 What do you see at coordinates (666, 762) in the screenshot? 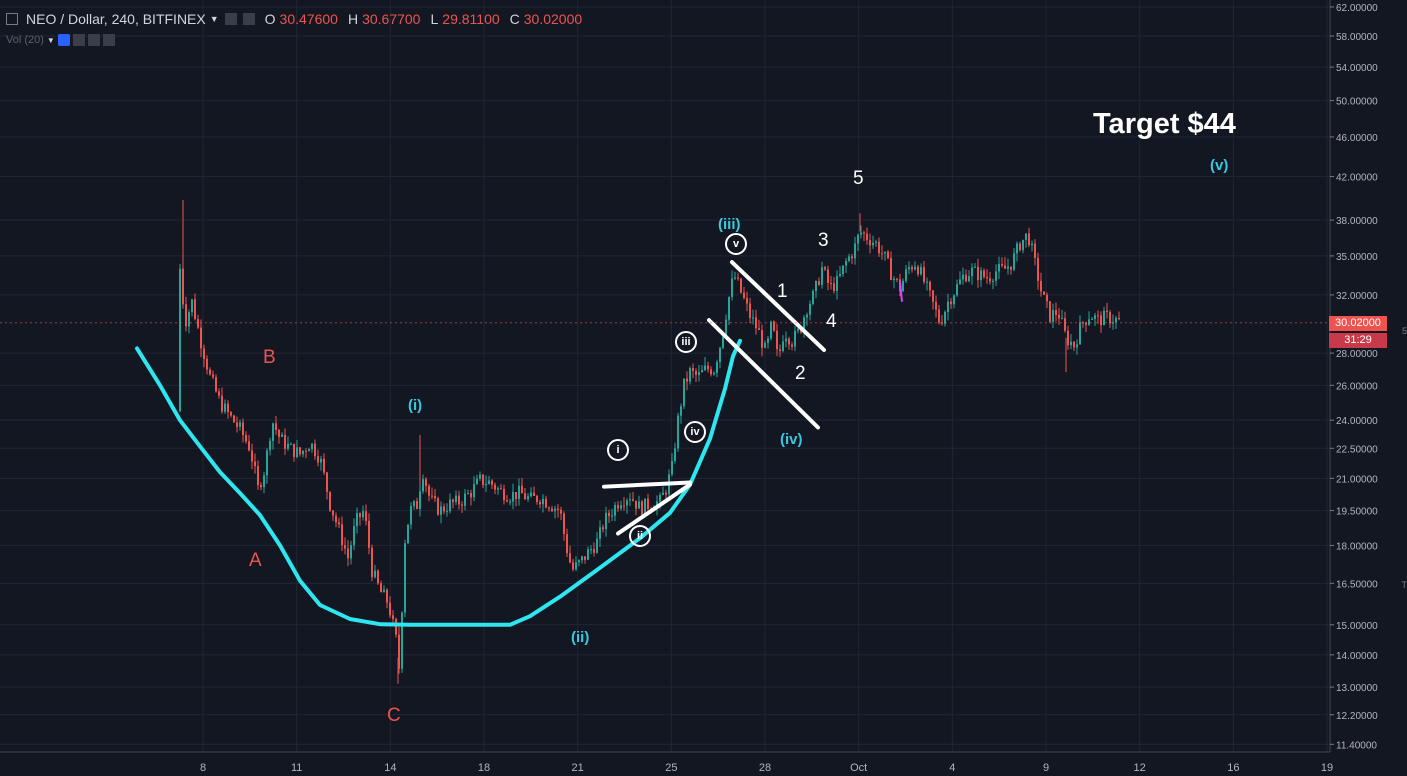
I see `time-axis: 8 11 14 18 21 25 28 Oct 4 9 12 16 19` at bounding box center [666, 762].